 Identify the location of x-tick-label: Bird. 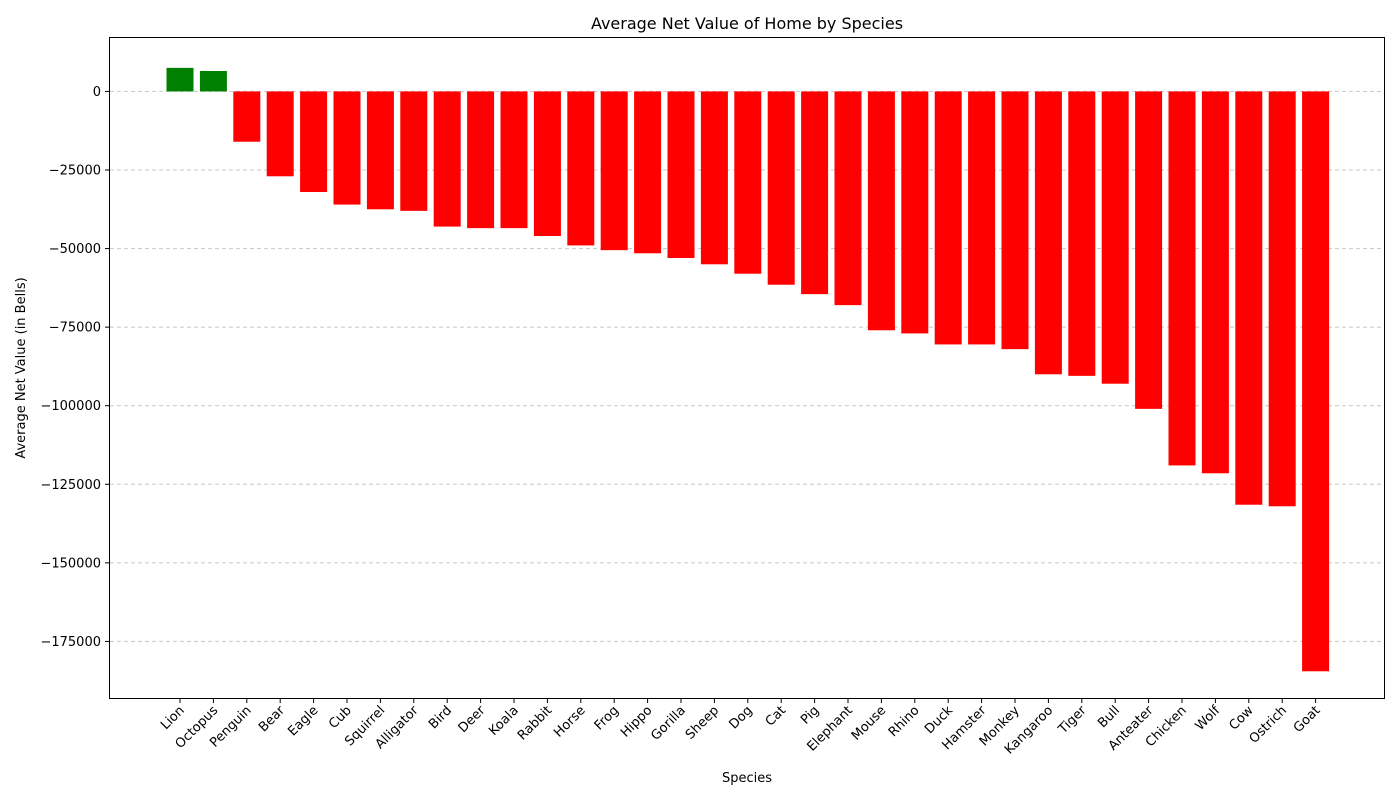
(440, 717).